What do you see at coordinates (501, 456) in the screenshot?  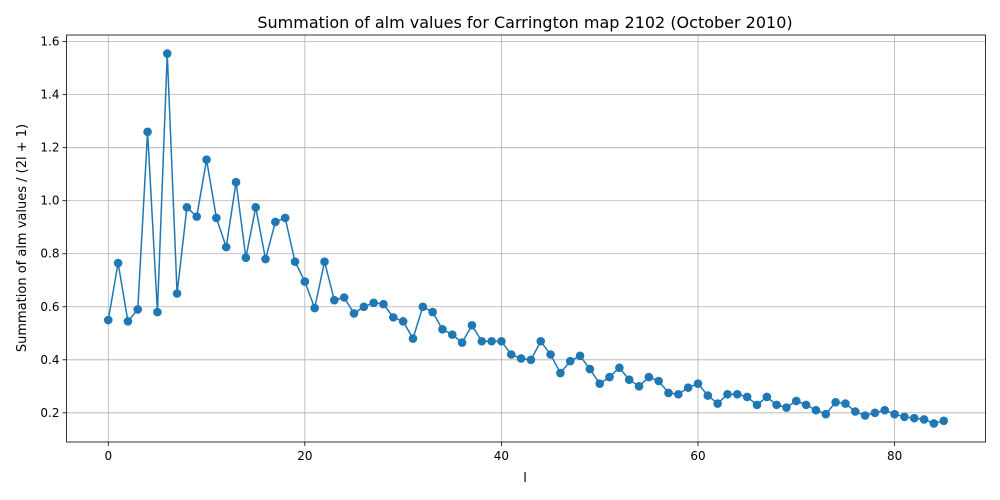 I see `x-tick-label: 40` at bounding box center [501, 456].